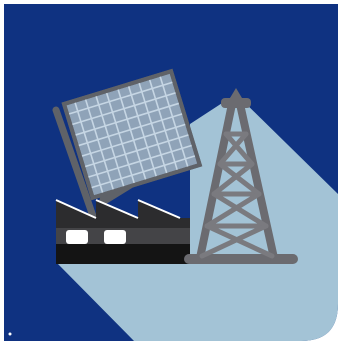 This screenshot has width=342, height=347. I want to click on corner-dot, so click(10, 334).